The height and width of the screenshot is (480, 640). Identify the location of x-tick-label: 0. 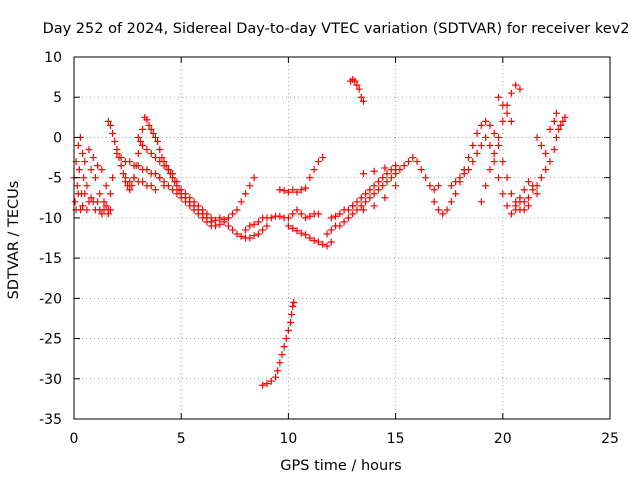
(74, 439).